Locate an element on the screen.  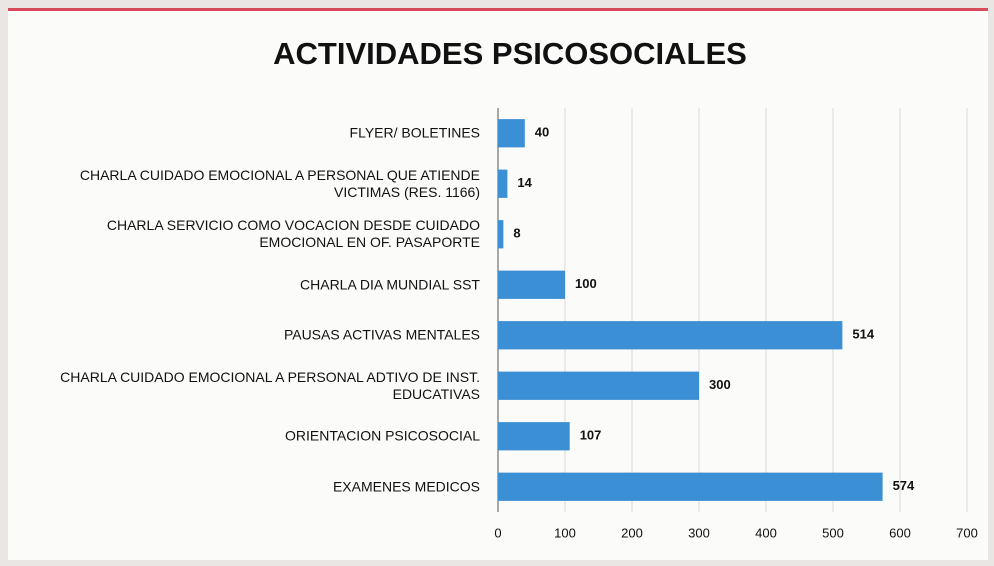
category-label: ORIENTACION PSICOSOCIAL is located at coordinates (382, 435).